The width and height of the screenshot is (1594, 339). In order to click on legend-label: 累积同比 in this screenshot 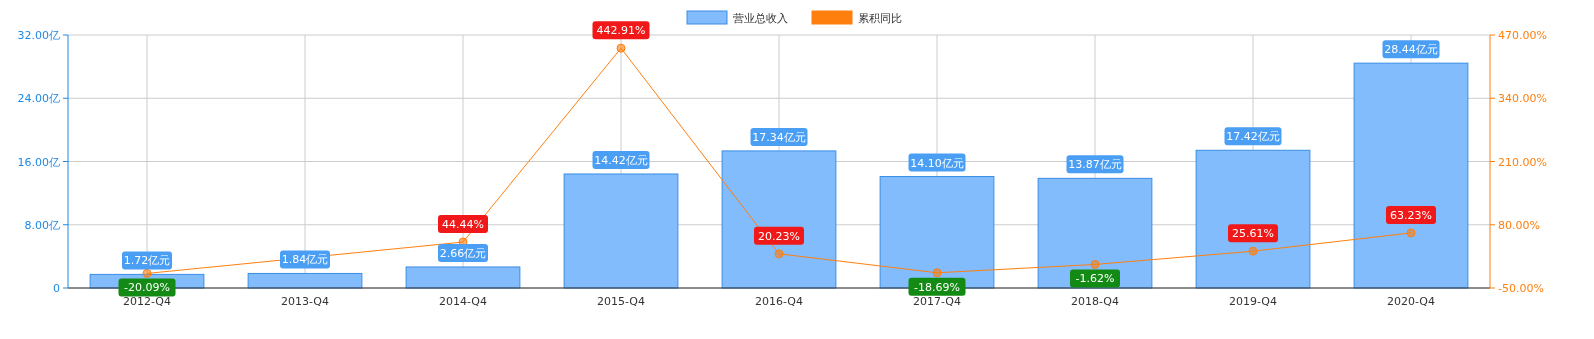, I will do `click(880, 18)`.